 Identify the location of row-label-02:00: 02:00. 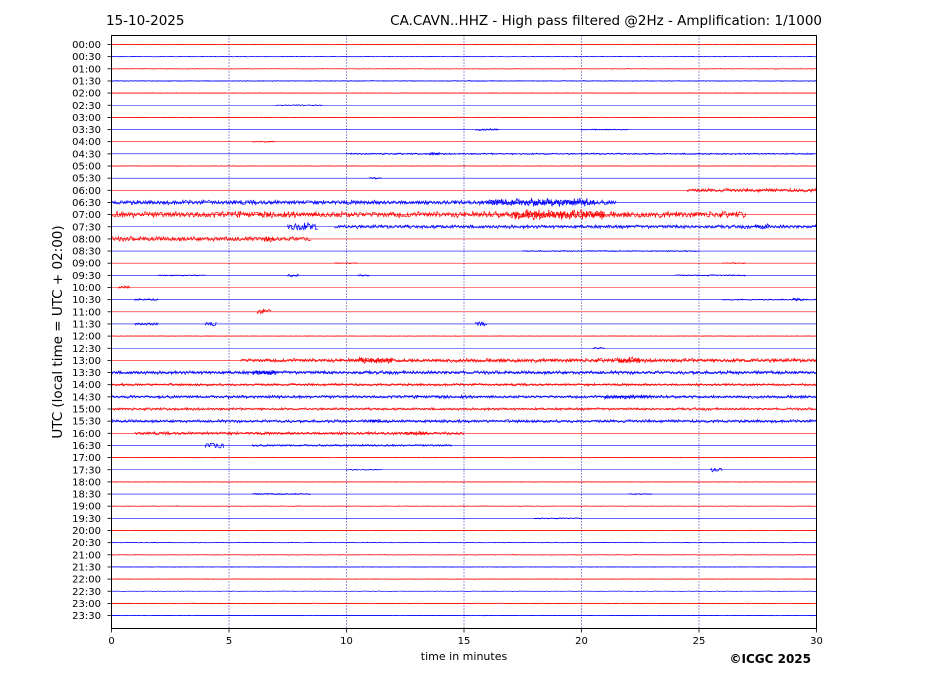
(86, 94).